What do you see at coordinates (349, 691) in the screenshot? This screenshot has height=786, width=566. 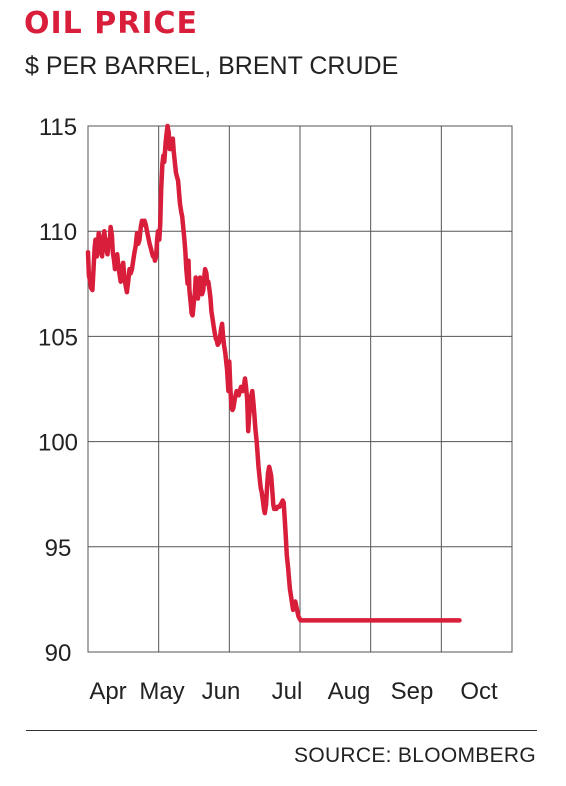 I see `x-tick-label-aug: Aug` at bounding box center [349, 691].